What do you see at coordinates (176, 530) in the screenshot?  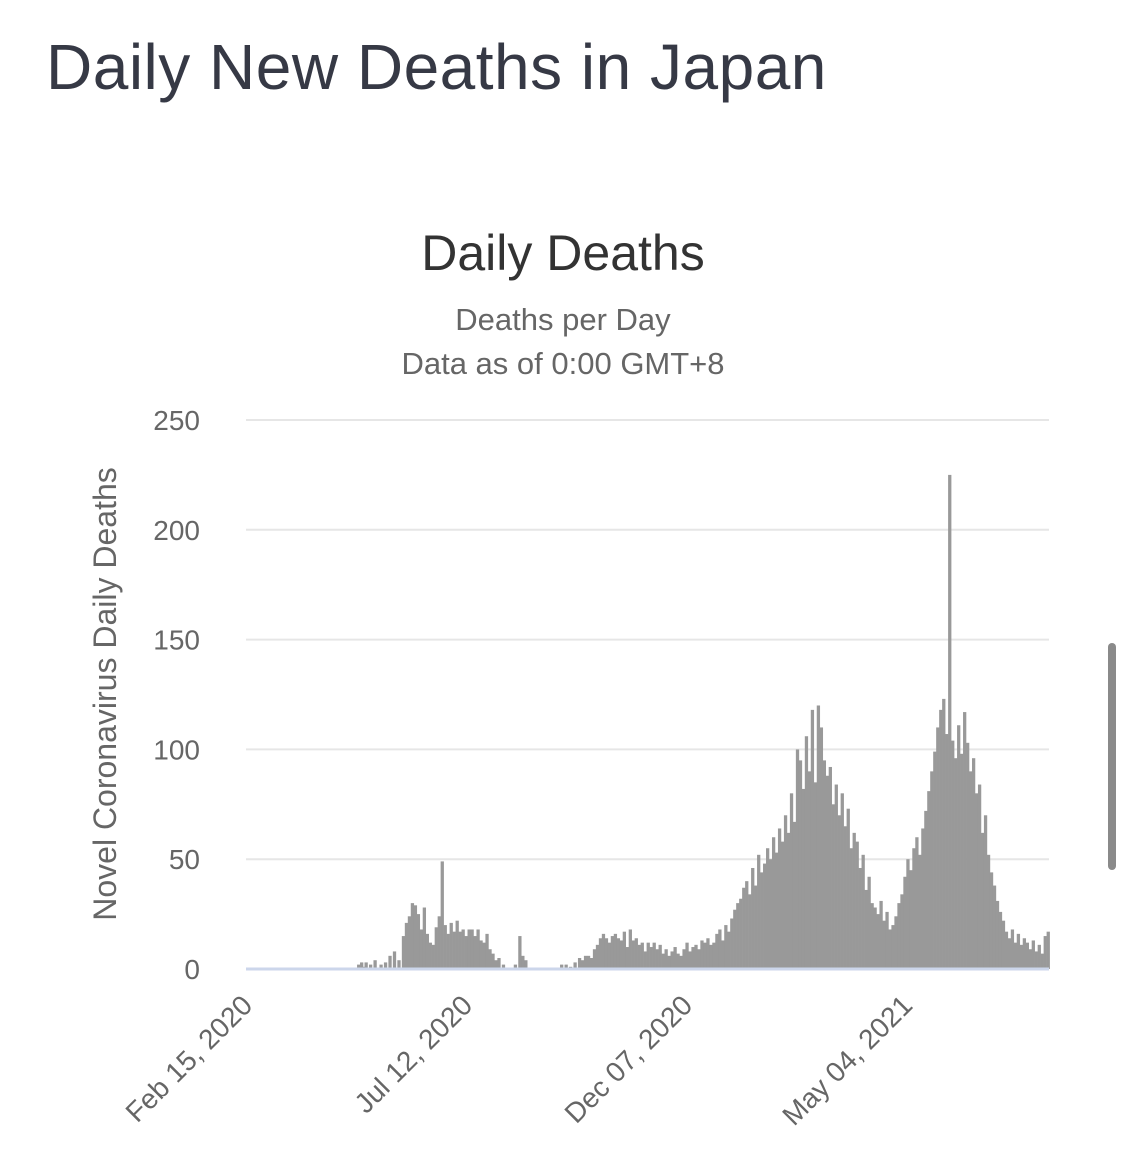 I see `y-tick-label: 200` at bounding box center [176, 530].